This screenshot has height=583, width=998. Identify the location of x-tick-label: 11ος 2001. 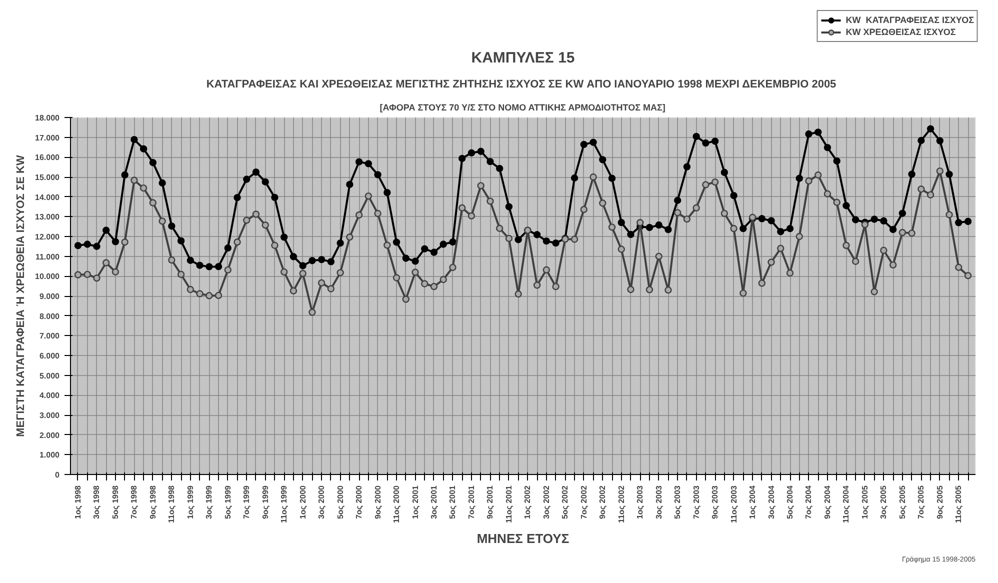
(509, 504).